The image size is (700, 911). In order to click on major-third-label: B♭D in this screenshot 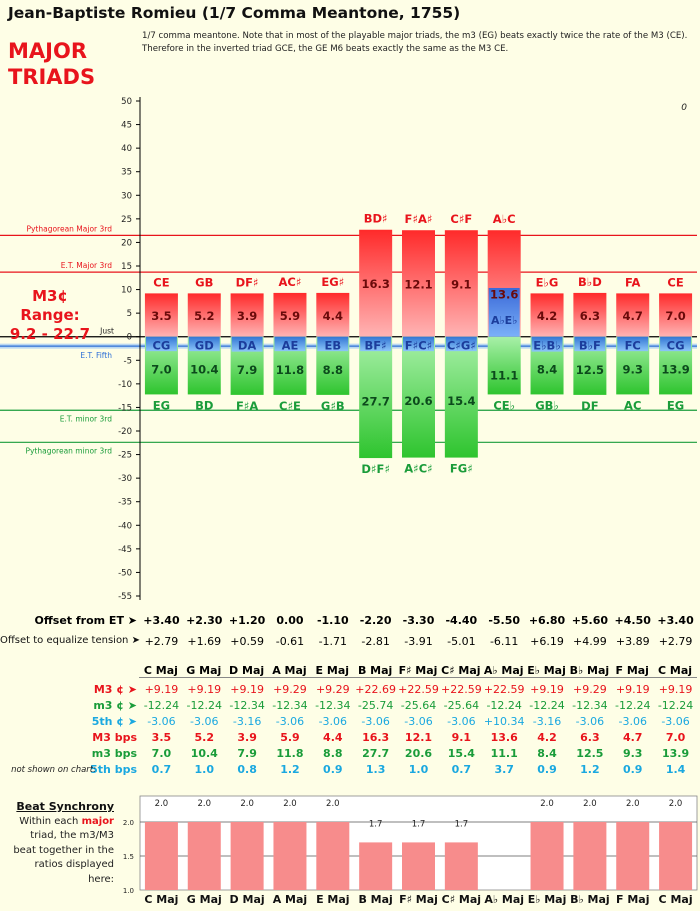, I will do `click(590, 282)`.